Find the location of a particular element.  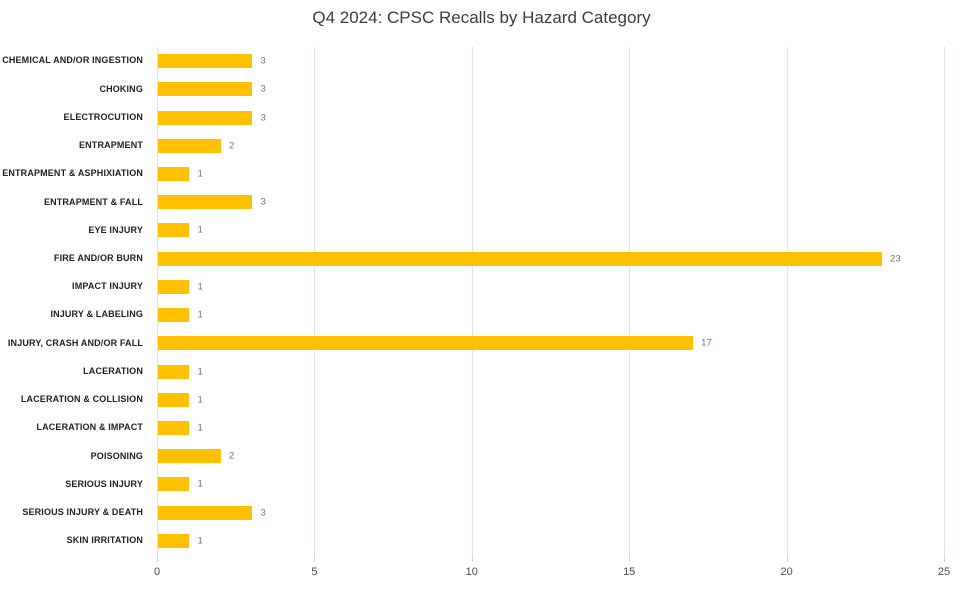

x-axis-tick-label: 15 is located at coordinates (629, 572).